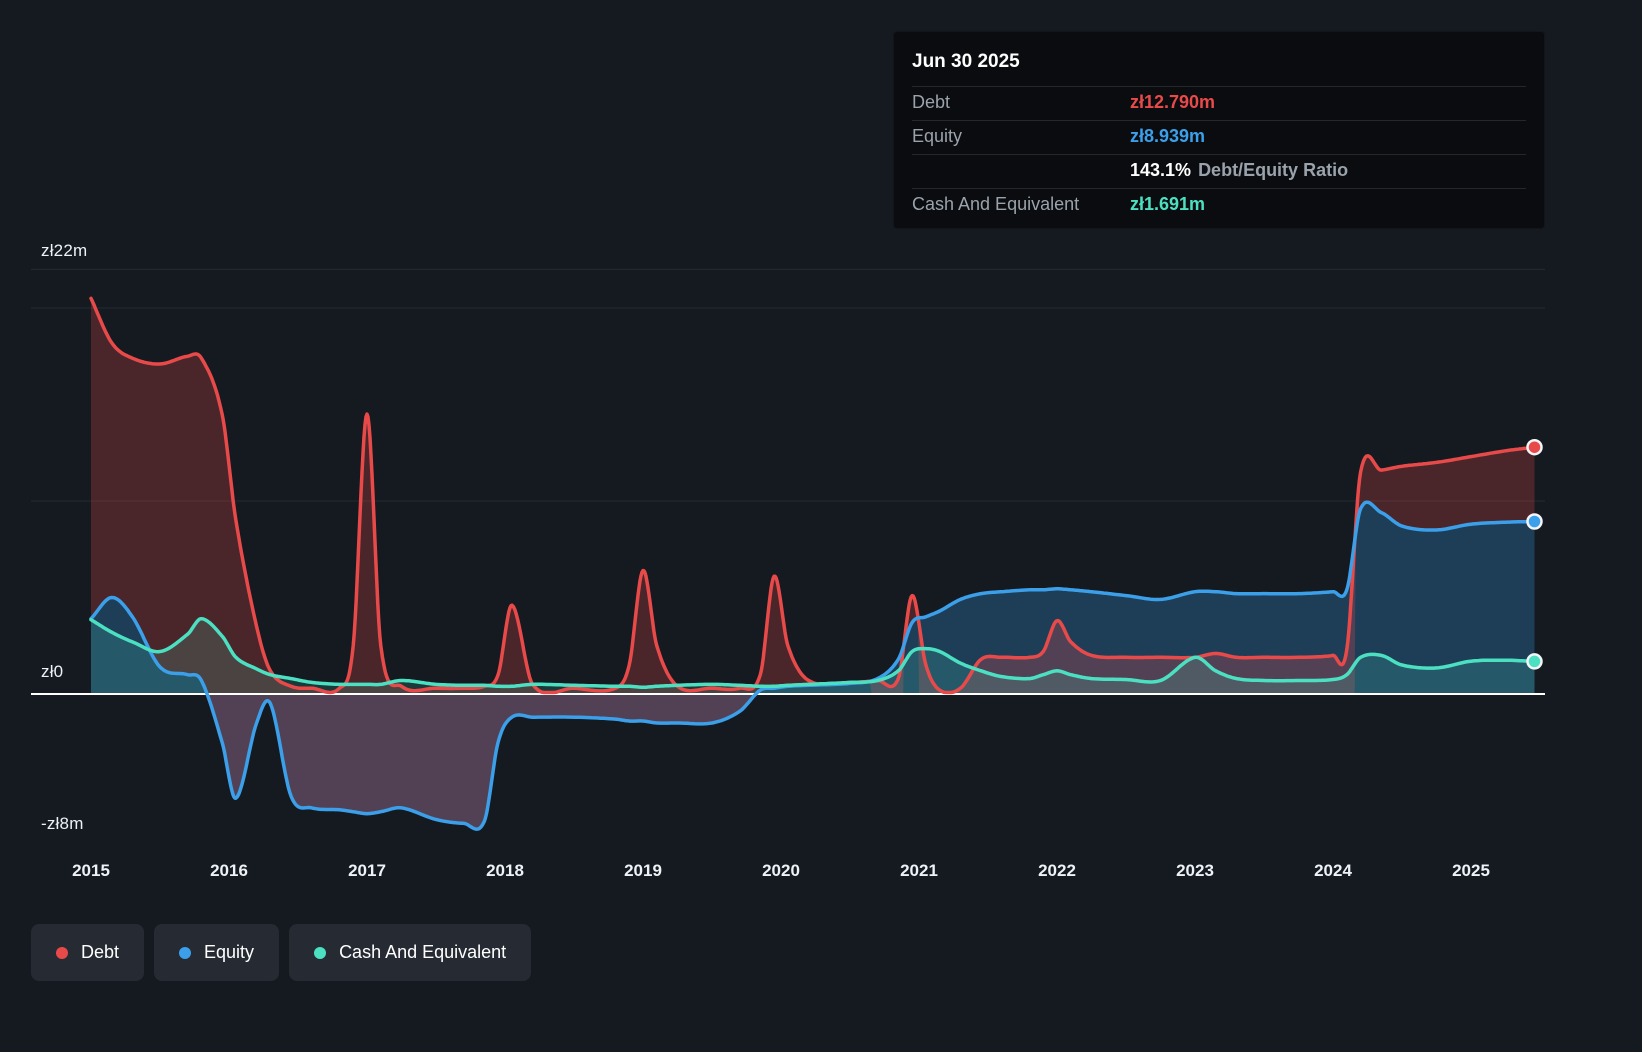  I want to click on legend-item-debt: Debt, so click(88, 952).